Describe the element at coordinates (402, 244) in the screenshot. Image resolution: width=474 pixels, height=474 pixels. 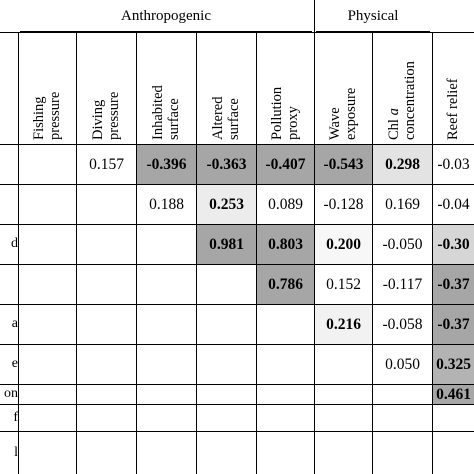
I see `table-cell: -0.050` at that location.